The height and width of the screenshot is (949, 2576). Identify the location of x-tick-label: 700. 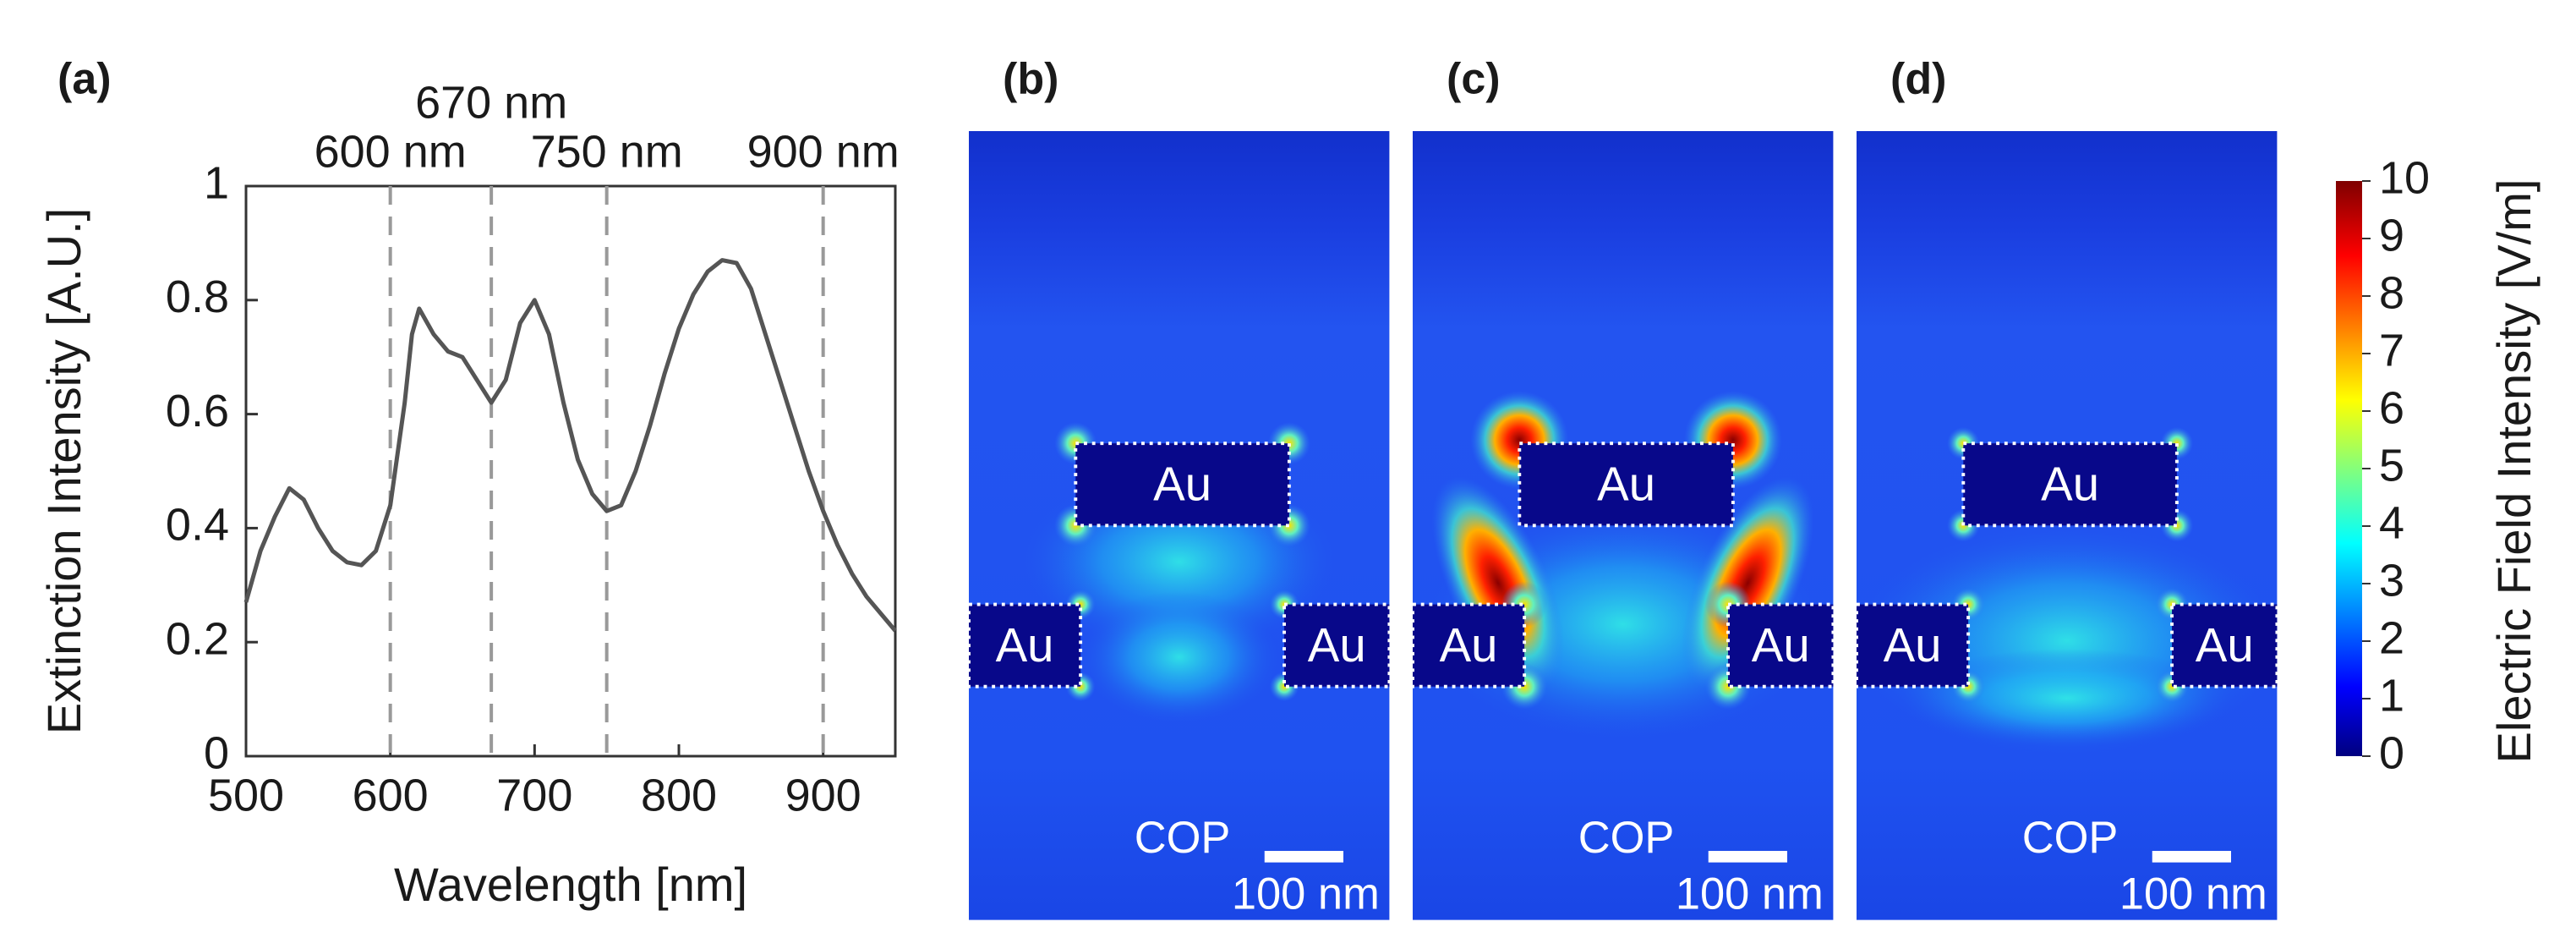
(534, 795).